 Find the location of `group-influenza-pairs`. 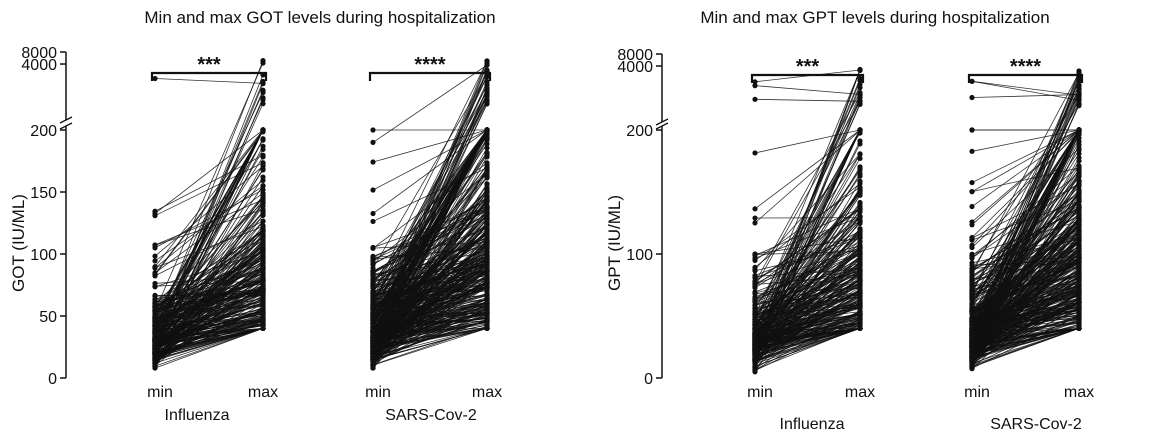

group-influenza-pairs is located at coordinates (807, 220).